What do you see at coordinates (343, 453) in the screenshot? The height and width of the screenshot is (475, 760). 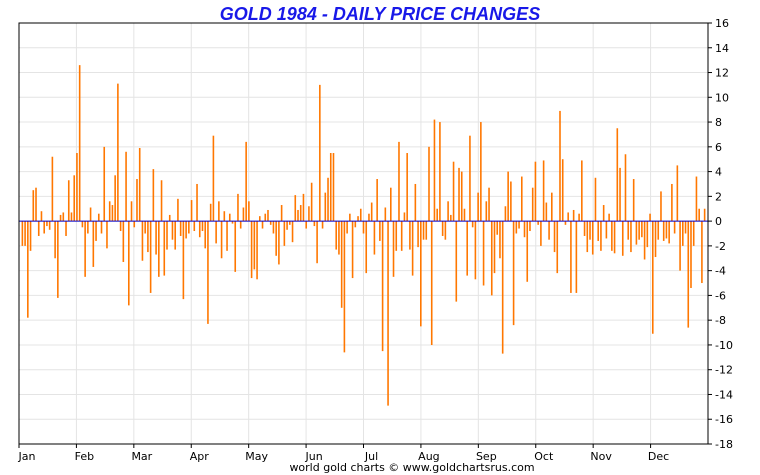 I see `x-axis: Jan Feb Mar Apr May Jun Jul Aug Sep Oct Nov Dec` at bounding box center [343, 453].